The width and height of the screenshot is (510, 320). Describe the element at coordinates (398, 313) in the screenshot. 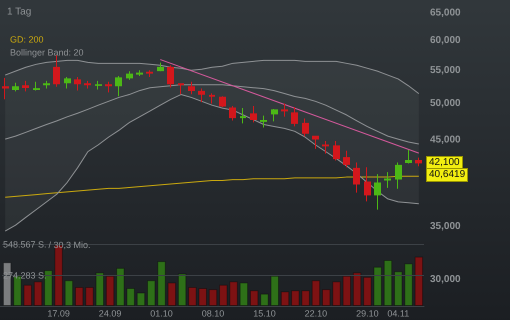

I see `x-tick-label: 04.11` at that location.